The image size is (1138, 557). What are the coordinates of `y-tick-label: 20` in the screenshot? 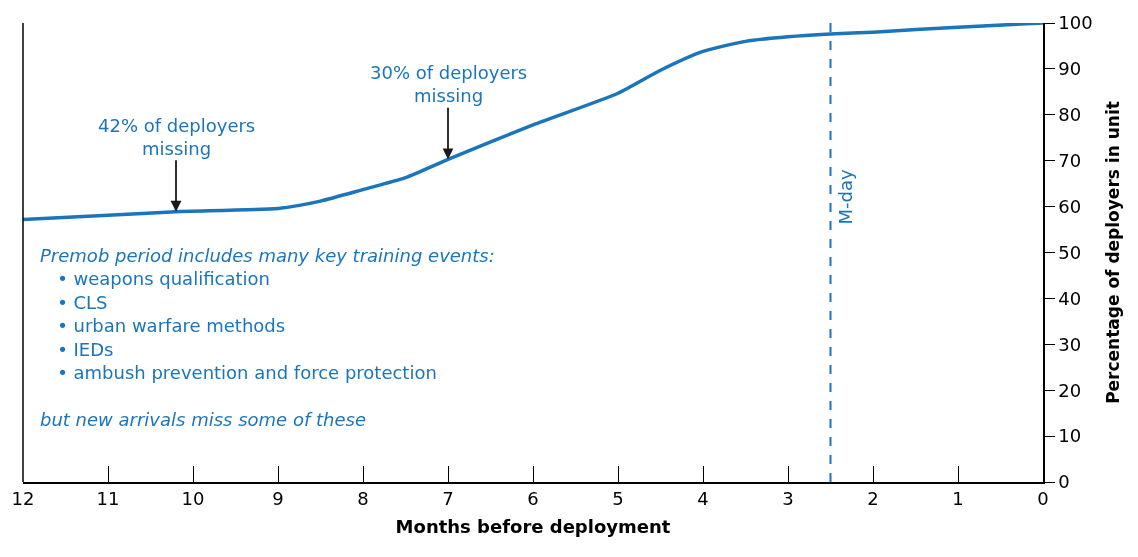 It's located at (1070, 390).